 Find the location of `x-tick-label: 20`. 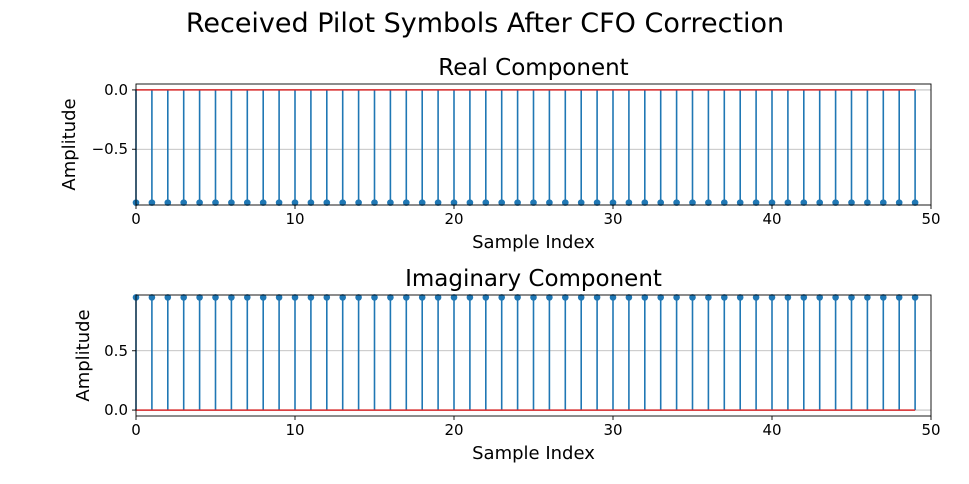

x-tick-label: 20 is located at coordinates (453, 219).